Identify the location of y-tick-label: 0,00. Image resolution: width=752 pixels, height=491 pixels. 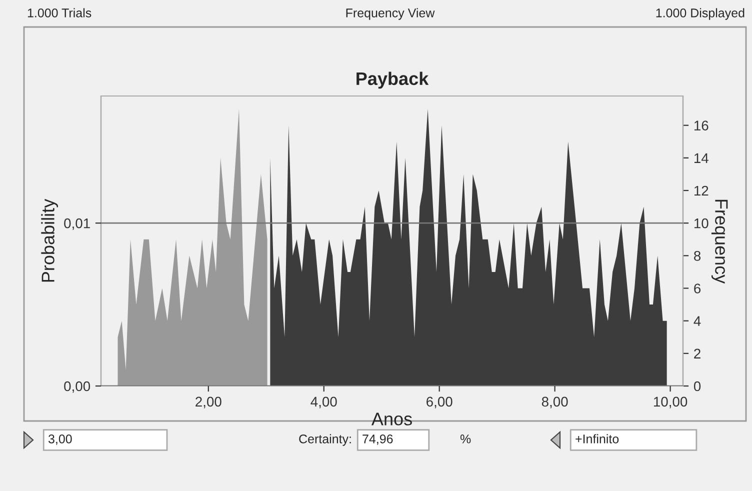
(77, 387).